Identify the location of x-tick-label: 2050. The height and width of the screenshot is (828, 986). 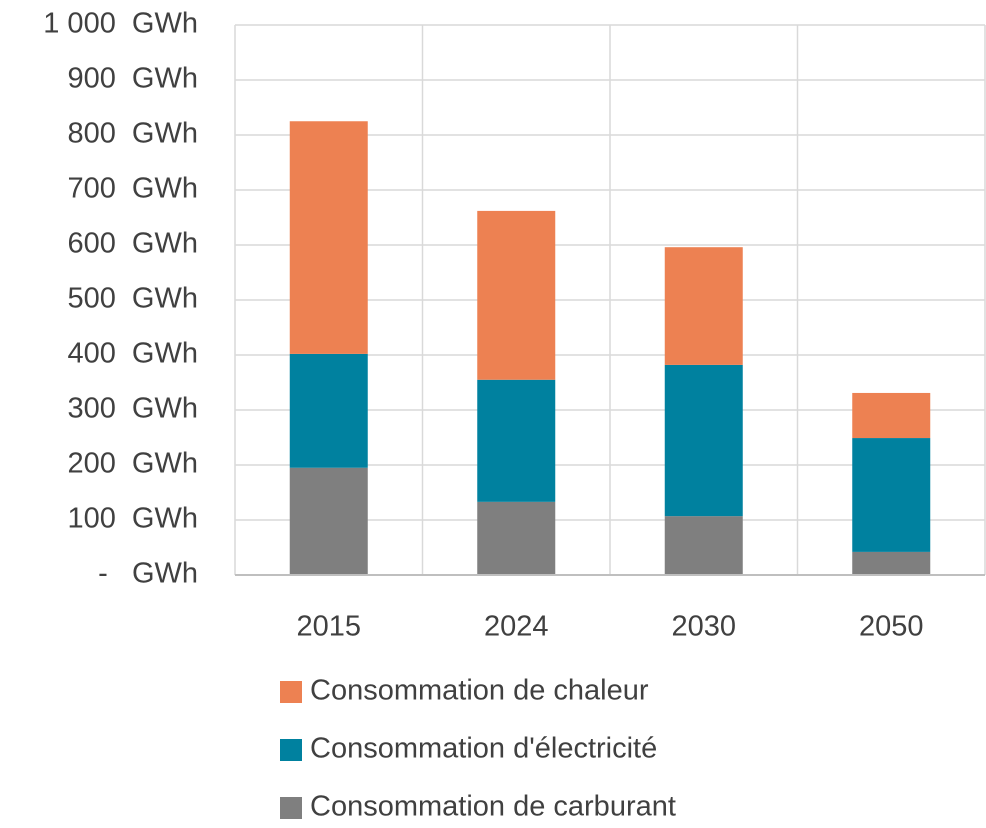
(891, 627).